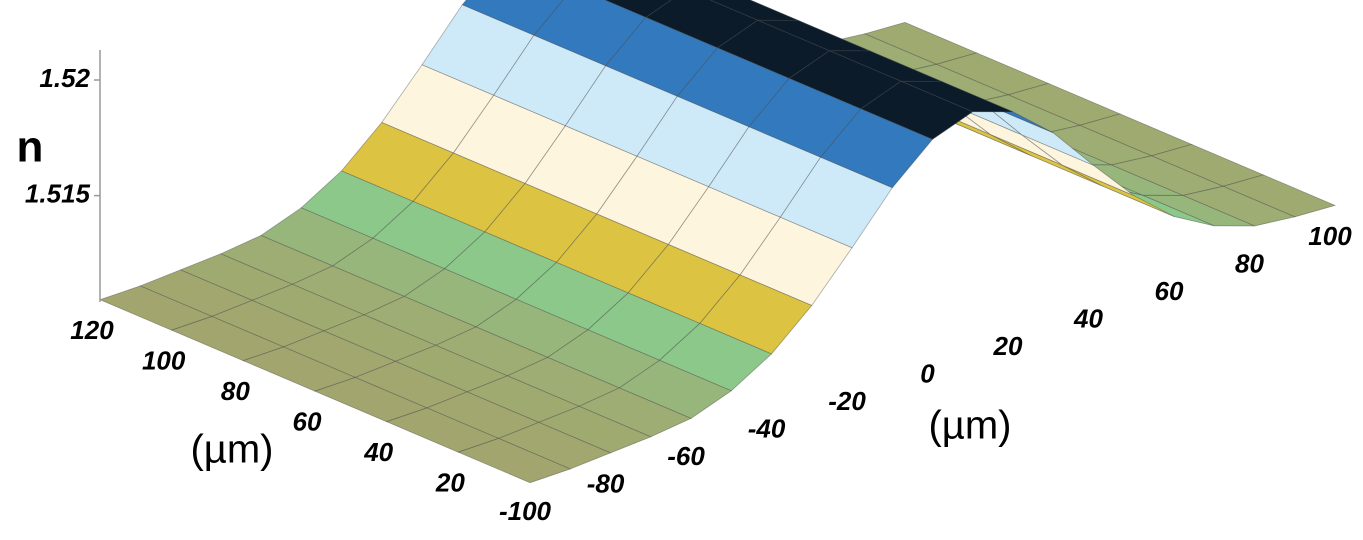 This screenshot has height=540, width=1363. I want to click on y-tick-label: 80, so click(235, 391).